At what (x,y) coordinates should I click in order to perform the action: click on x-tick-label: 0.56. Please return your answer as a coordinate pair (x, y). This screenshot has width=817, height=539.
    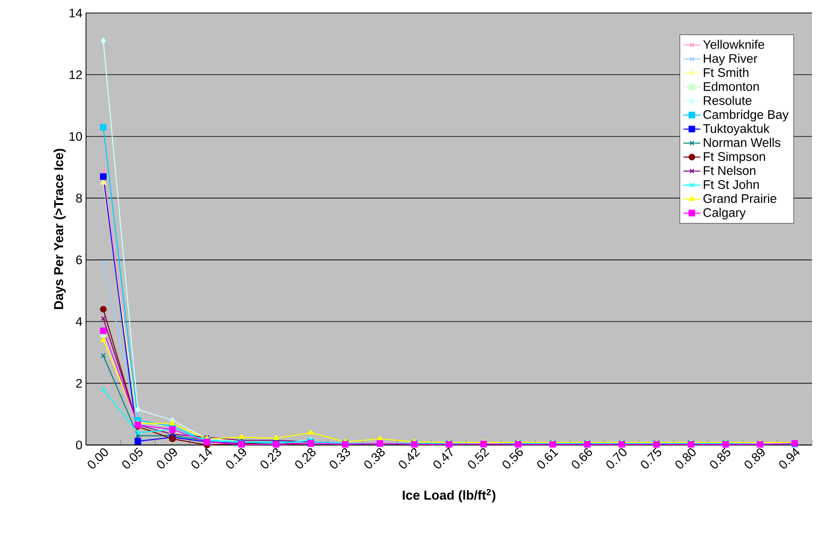
    Looking at the image, I should click on (512, 458).